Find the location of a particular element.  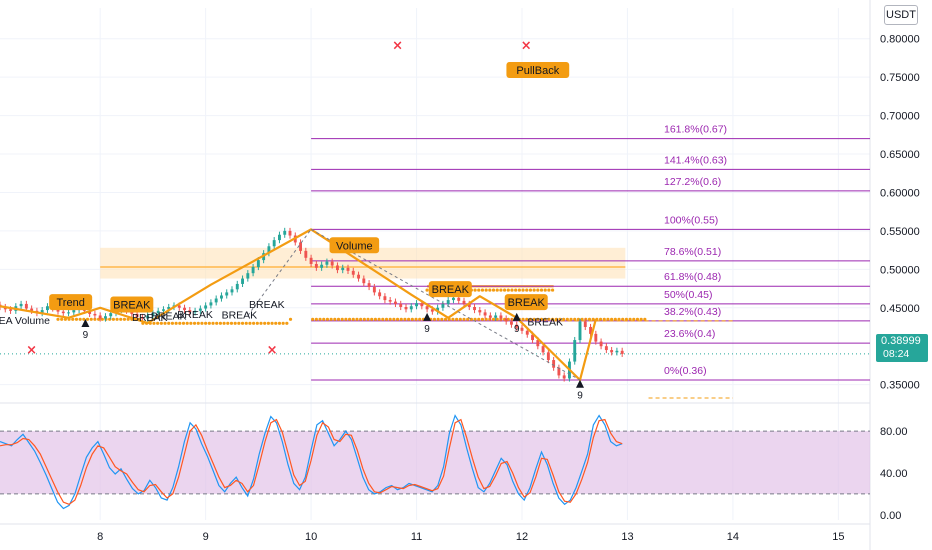

price-tick: 0.45000 is located at coordinates (900, 309).